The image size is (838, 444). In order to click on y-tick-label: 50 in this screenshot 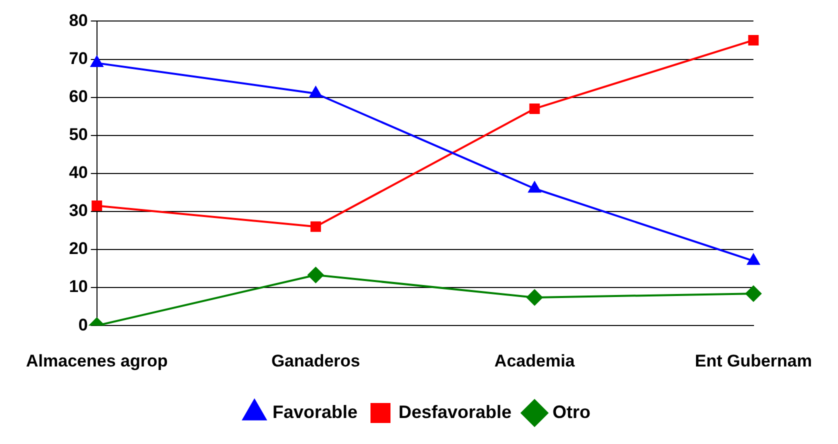, I will do `click(78, 134)`.